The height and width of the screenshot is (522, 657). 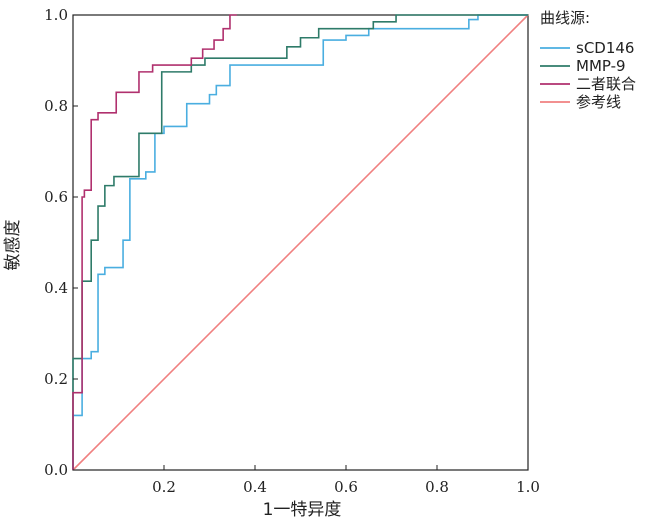 I want to click on x-tick-label: 1.0, so click(x=528, y=487).